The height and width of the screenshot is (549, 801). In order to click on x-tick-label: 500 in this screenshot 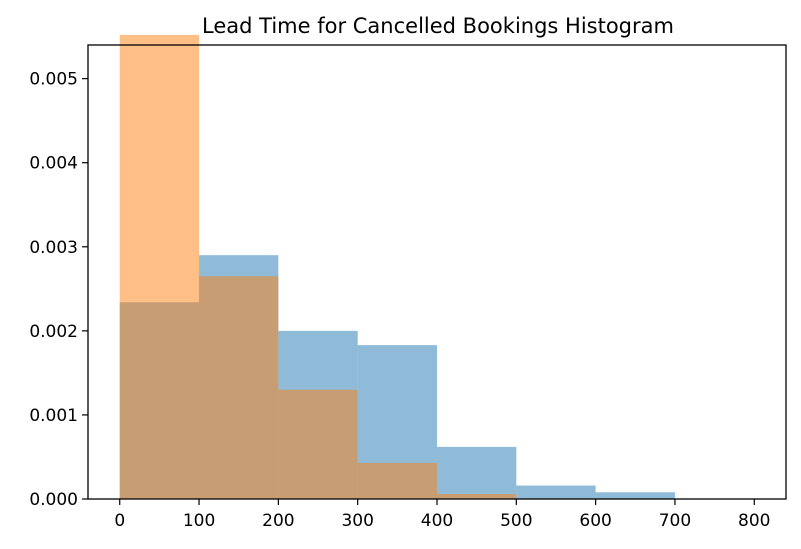, I will do `click(516, 521)`.